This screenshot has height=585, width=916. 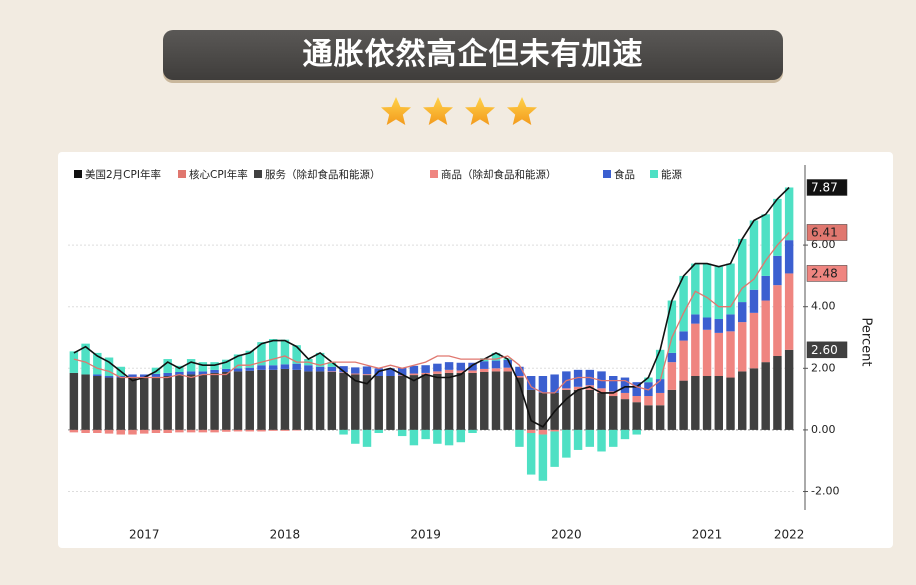 What do you see at coordinates (123, 174) in the screenshot?
I see `legend-label: 美国2月CPI年率` at bounding box center [123, 174].